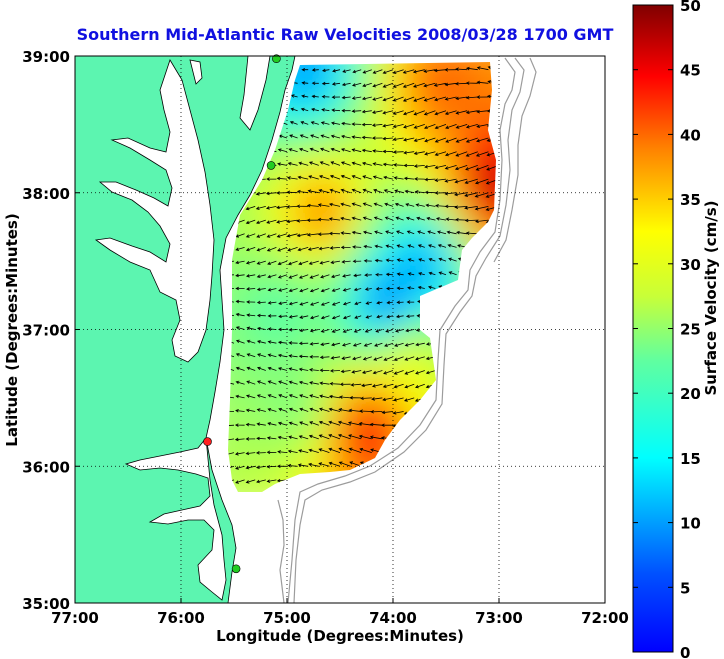 This screenshot has width=724, height=659. What do you see at coordinates (51, 330) in the screenshot?
I see `y-axis-ticks: 39:00 38:00 37:00 36:00 35:00` at bounding box center [51, 330].